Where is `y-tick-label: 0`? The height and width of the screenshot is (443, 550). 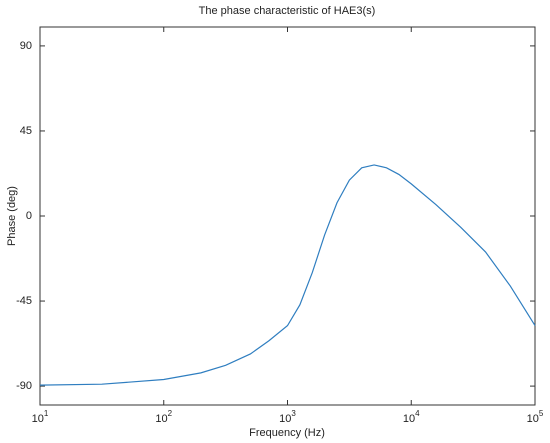
y-tick-label: 0 is located at coordinates (29, 216).